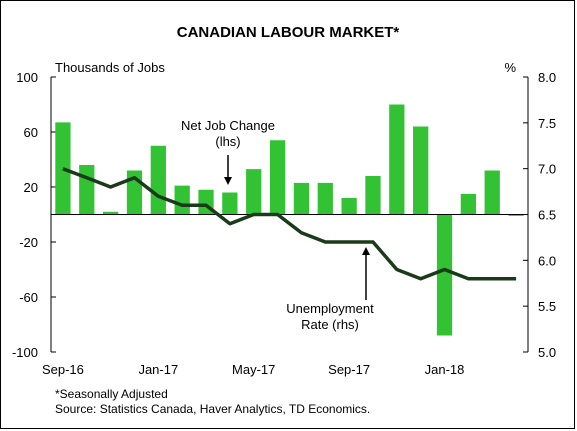  I want to click on left-axis-label: Thousands of Jobs, so click(110, 67).